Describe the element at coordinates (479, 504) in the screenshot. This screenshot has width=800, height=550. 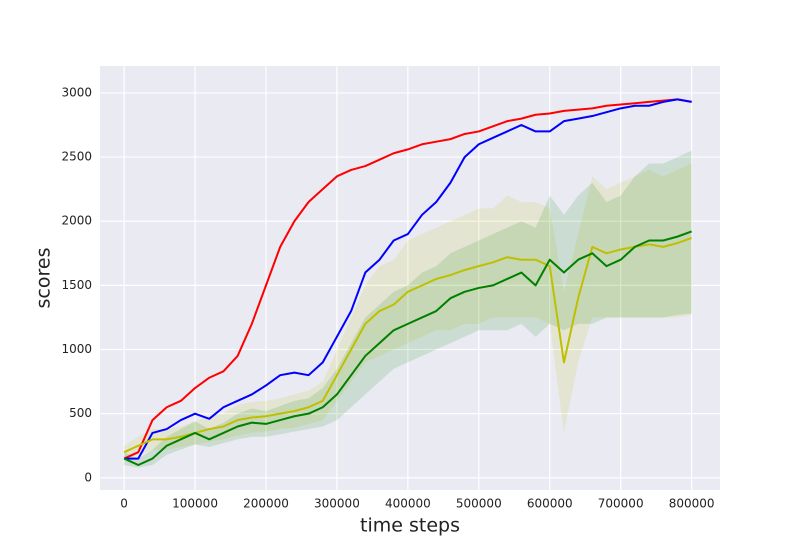
I see `x-tick-label: 500000` at that location.